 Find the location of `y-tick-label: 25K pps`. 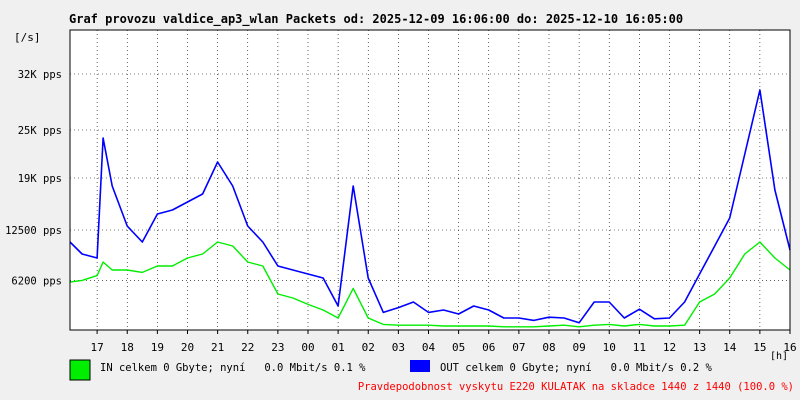

y-tick-label: 25K pps is located at coordinates (40, 131).